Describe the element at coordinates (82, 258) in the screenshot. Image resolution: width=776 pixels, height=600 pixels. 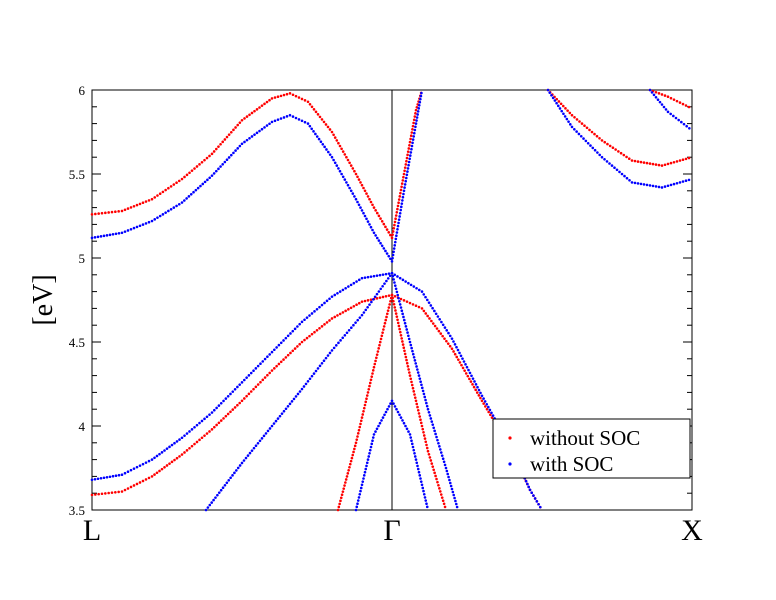
I see `y-tick-label: 5` at that location.